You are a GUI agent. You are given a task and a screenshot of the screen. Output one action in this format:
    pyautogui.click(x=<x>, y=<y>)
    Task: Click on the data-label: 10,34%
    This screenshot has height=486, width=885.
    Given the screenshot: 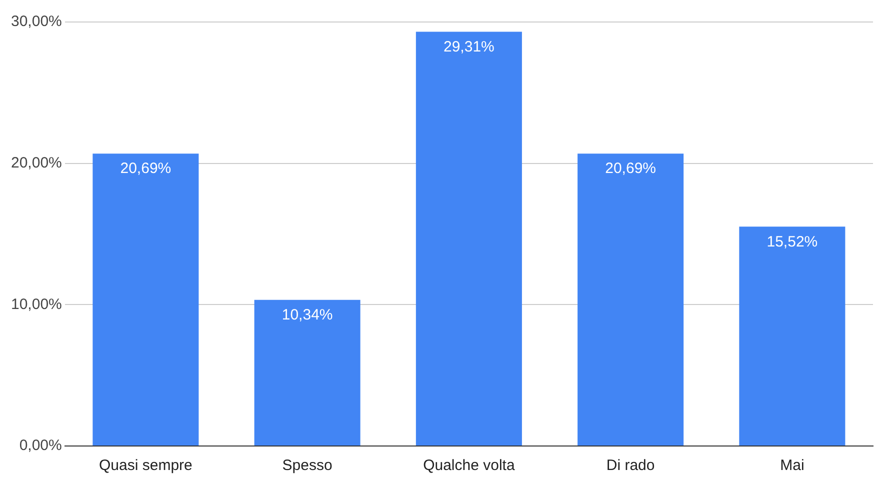 What is the action you would take?
    pyautogui.click(x=307, y=315)
    